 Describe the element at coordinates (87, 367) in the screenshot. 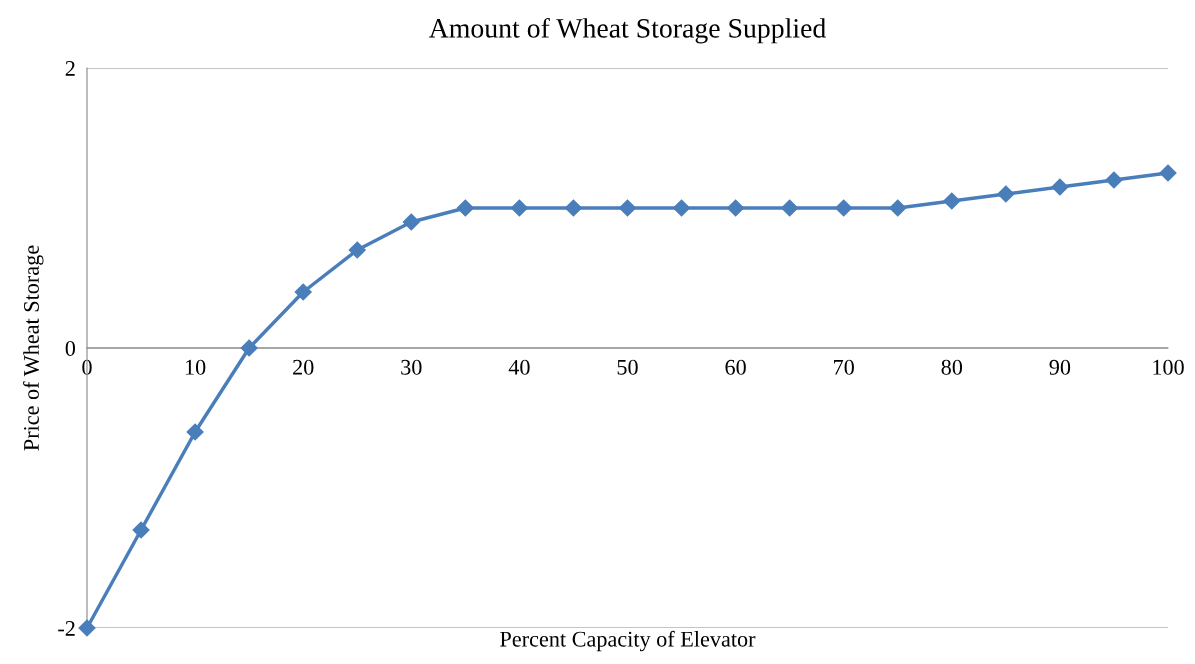

I see `x-tick-label: 0` at that location.